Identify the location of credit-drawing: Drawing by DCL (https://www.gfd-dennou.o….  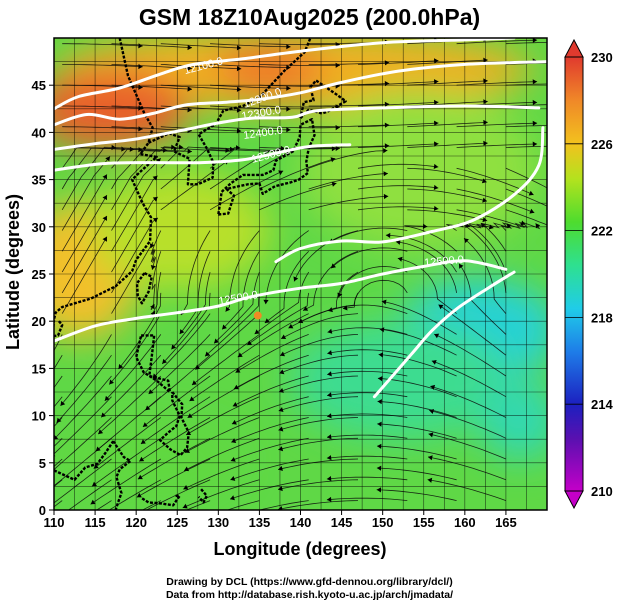
(309, 582).